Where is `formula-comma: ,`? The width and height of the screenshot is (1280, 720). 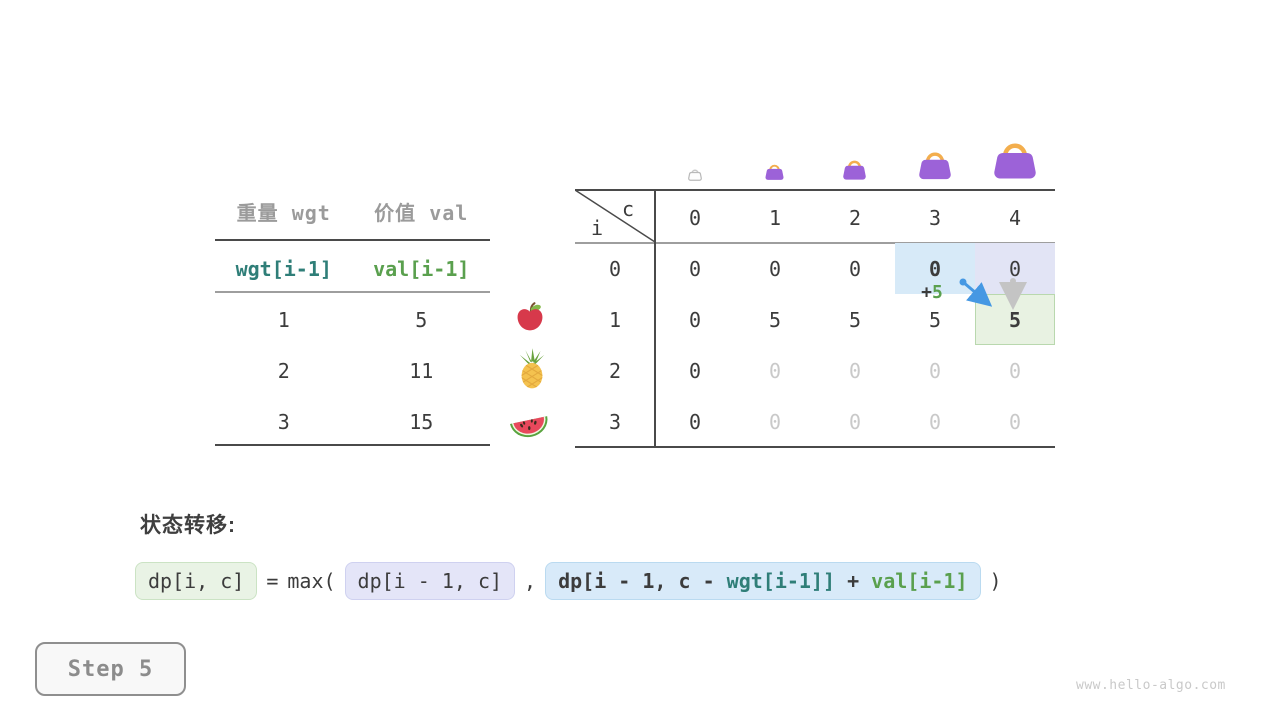 formula-comma: , is located at coordinates (530, 581).